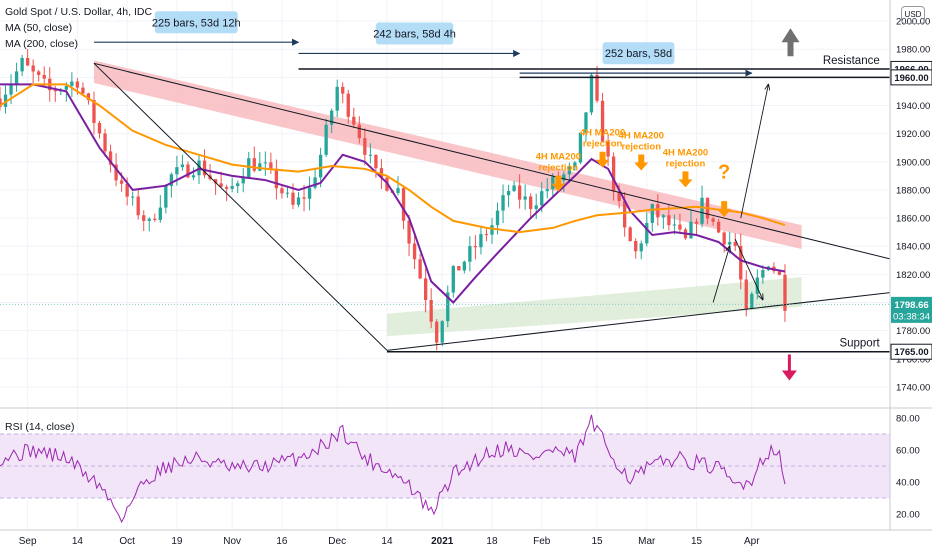 This screenshot has height=550, width=932. What do you see at coordinates (697, 541) in the screenshot?
I see `time-tick-label: 15` at bounding box center [697, 541].